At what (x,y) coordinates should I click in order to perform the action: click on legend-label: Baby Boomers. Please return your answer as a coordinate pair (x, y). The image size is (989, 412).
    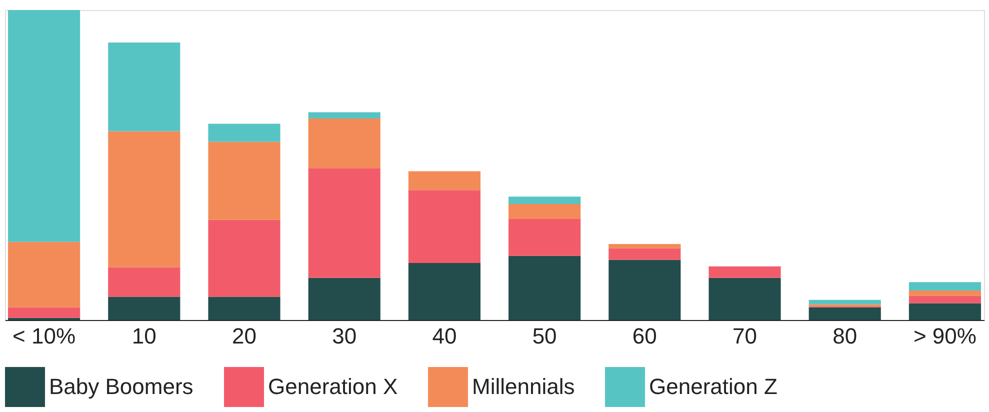
    Looking at the image, I should click on (121, 386).